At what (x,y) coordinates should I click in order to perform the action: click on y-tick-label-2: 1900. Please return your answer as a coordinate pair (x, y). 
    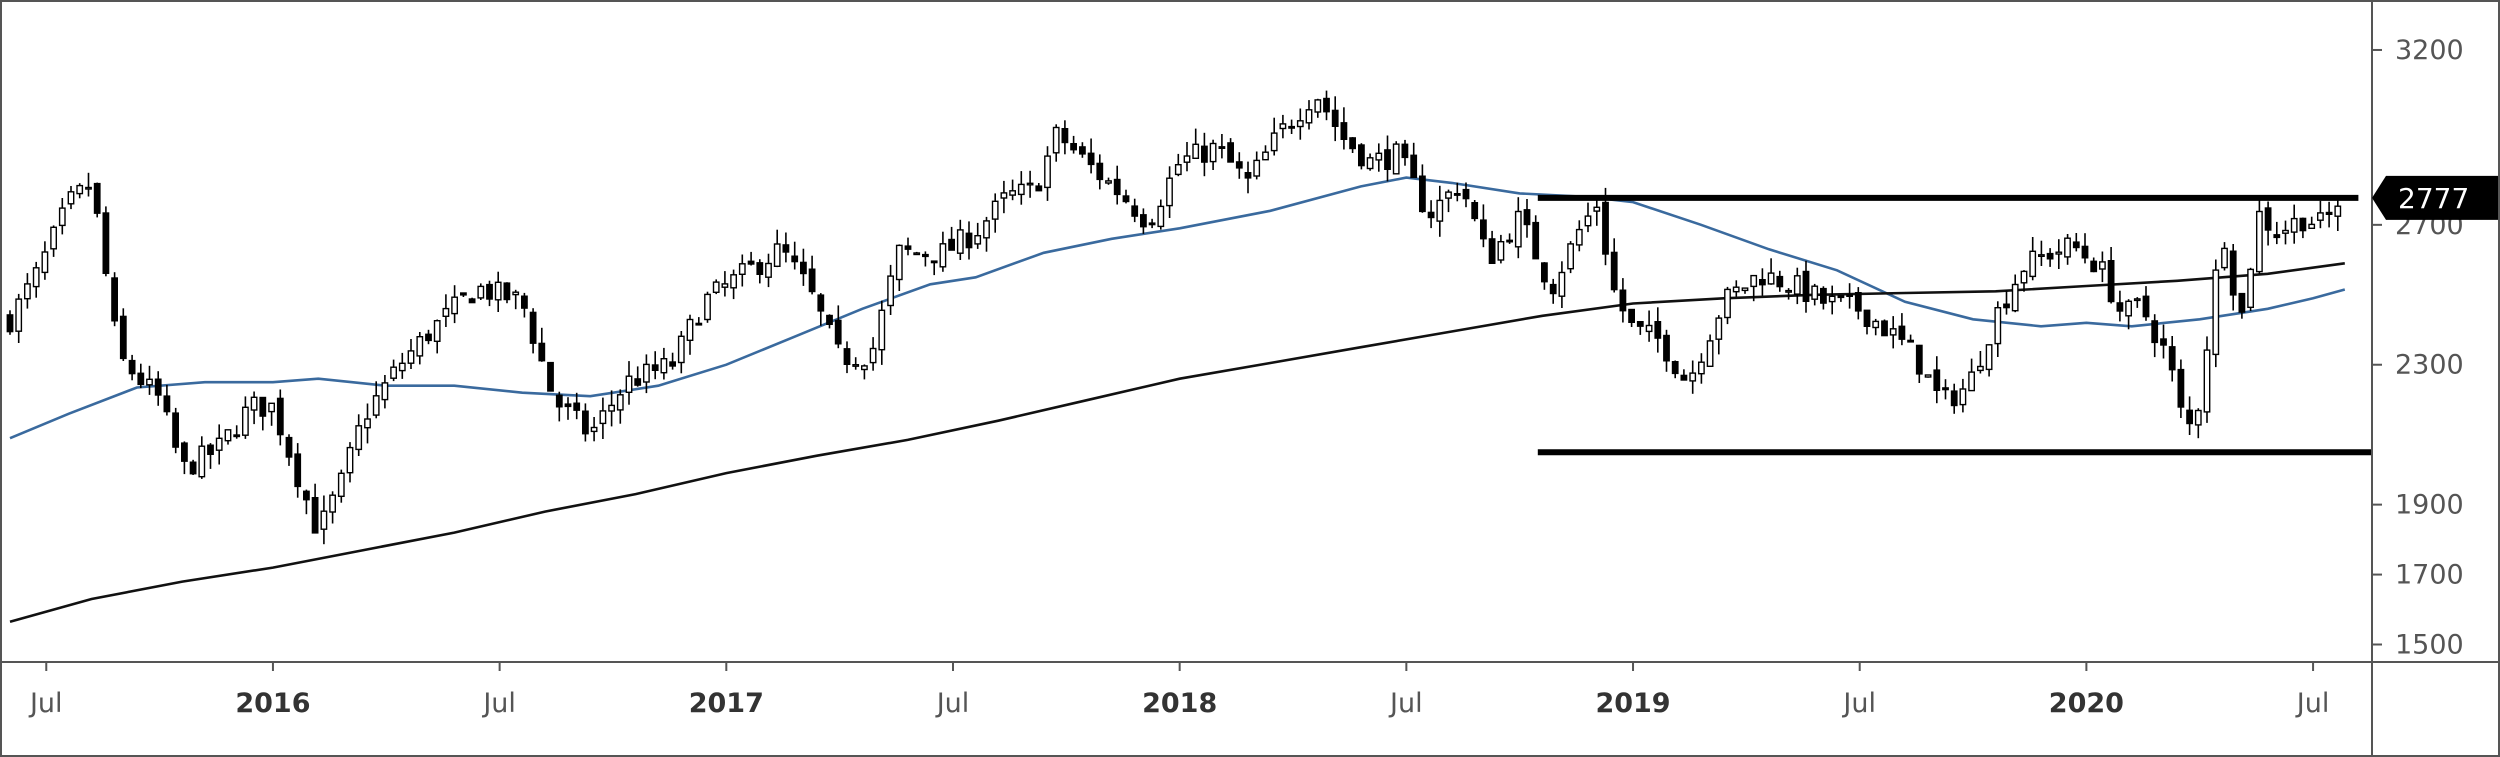
    Looking at the image, I should click on (2429, 505).